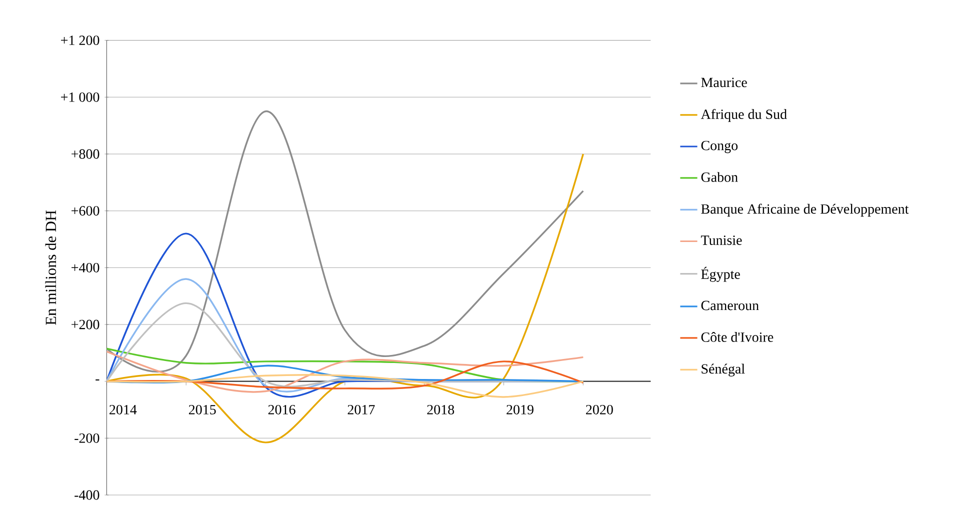 The image size is (970, 521). What do you see at coordinates (80, 41) in the screenshot?
I see `y-tick-label: +1 200` at bounding box center [80, 41].